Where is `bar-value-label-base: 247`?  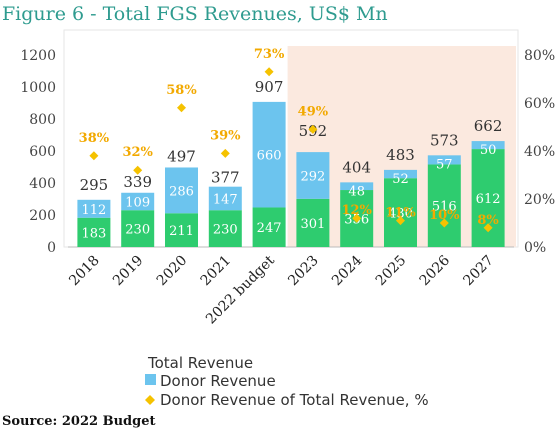 bar-value-label-base: 247 is located at coordinates (269, 228).